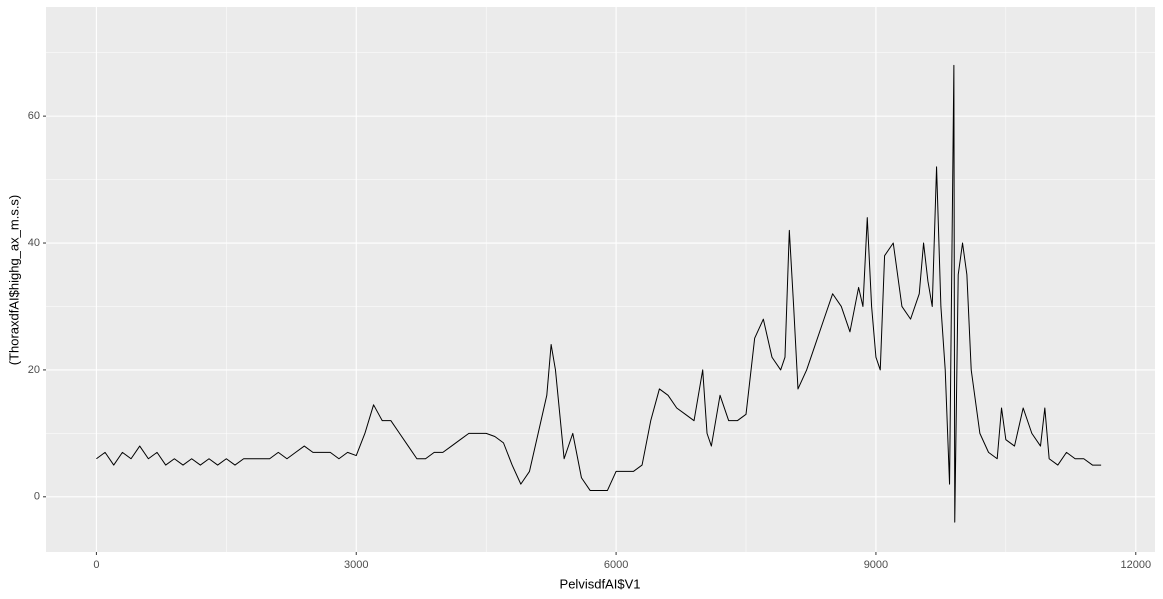 This screenshot has width=1163, height=599. Describe the element at coordinates (37, 497) in the screenshot. I see `y-tick-label: 0` at that location.